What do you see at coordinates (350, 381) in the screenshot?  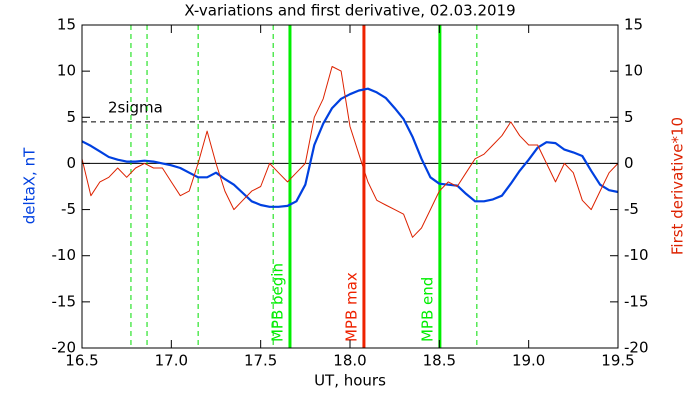 I see `x-axis-label: UT, hours` at bounding box center [350, 381].